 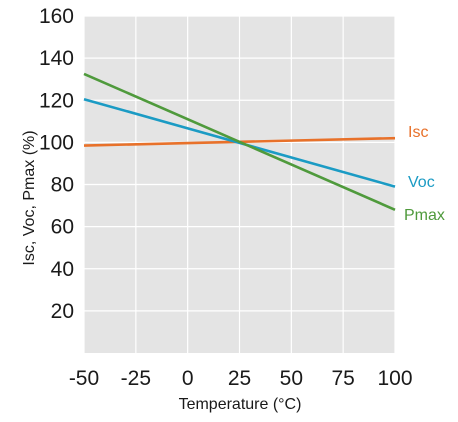 What do you see at coordinates (394, 378) in the screenshot?
I see `x-tick-label: 100` at bounding box center [394, 378].